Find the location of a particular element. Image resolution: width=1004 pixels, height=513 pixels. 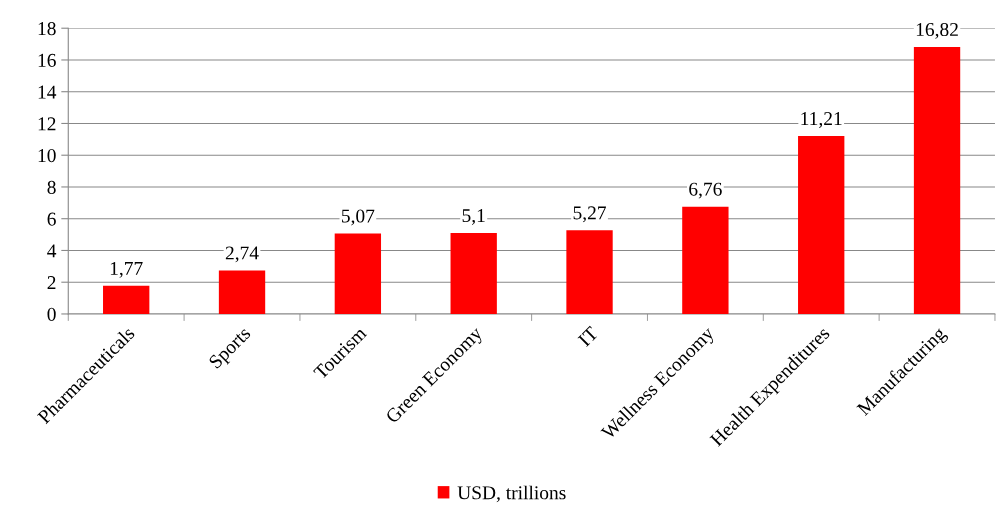

x-tick-label: IT is located at coordinates (588, 336).